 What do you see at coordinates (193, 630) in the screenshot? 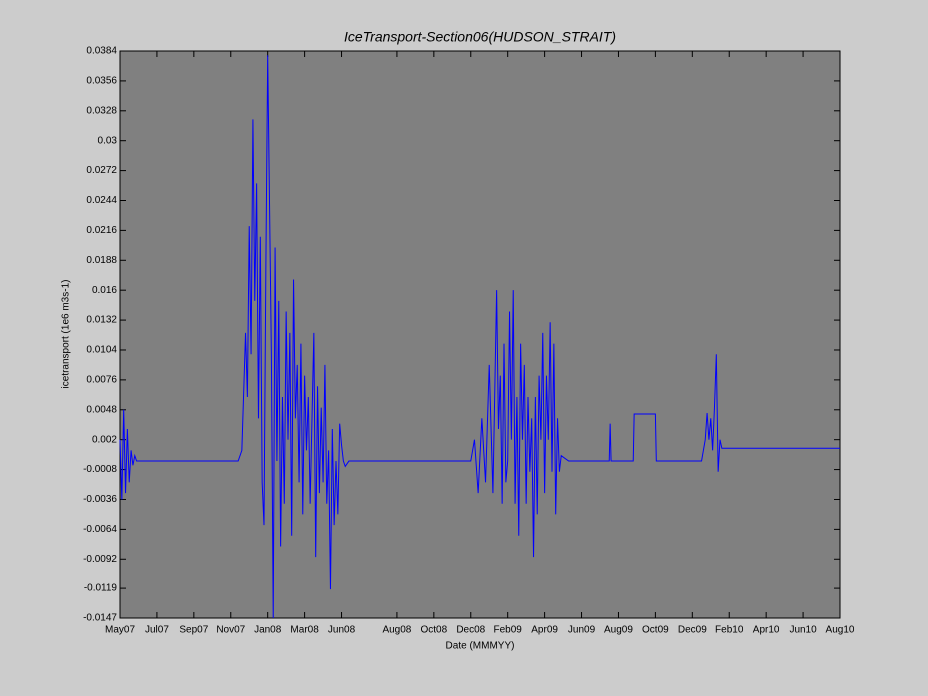
I see `x-tick-label: Sep07` at bounding box center [193, 630].